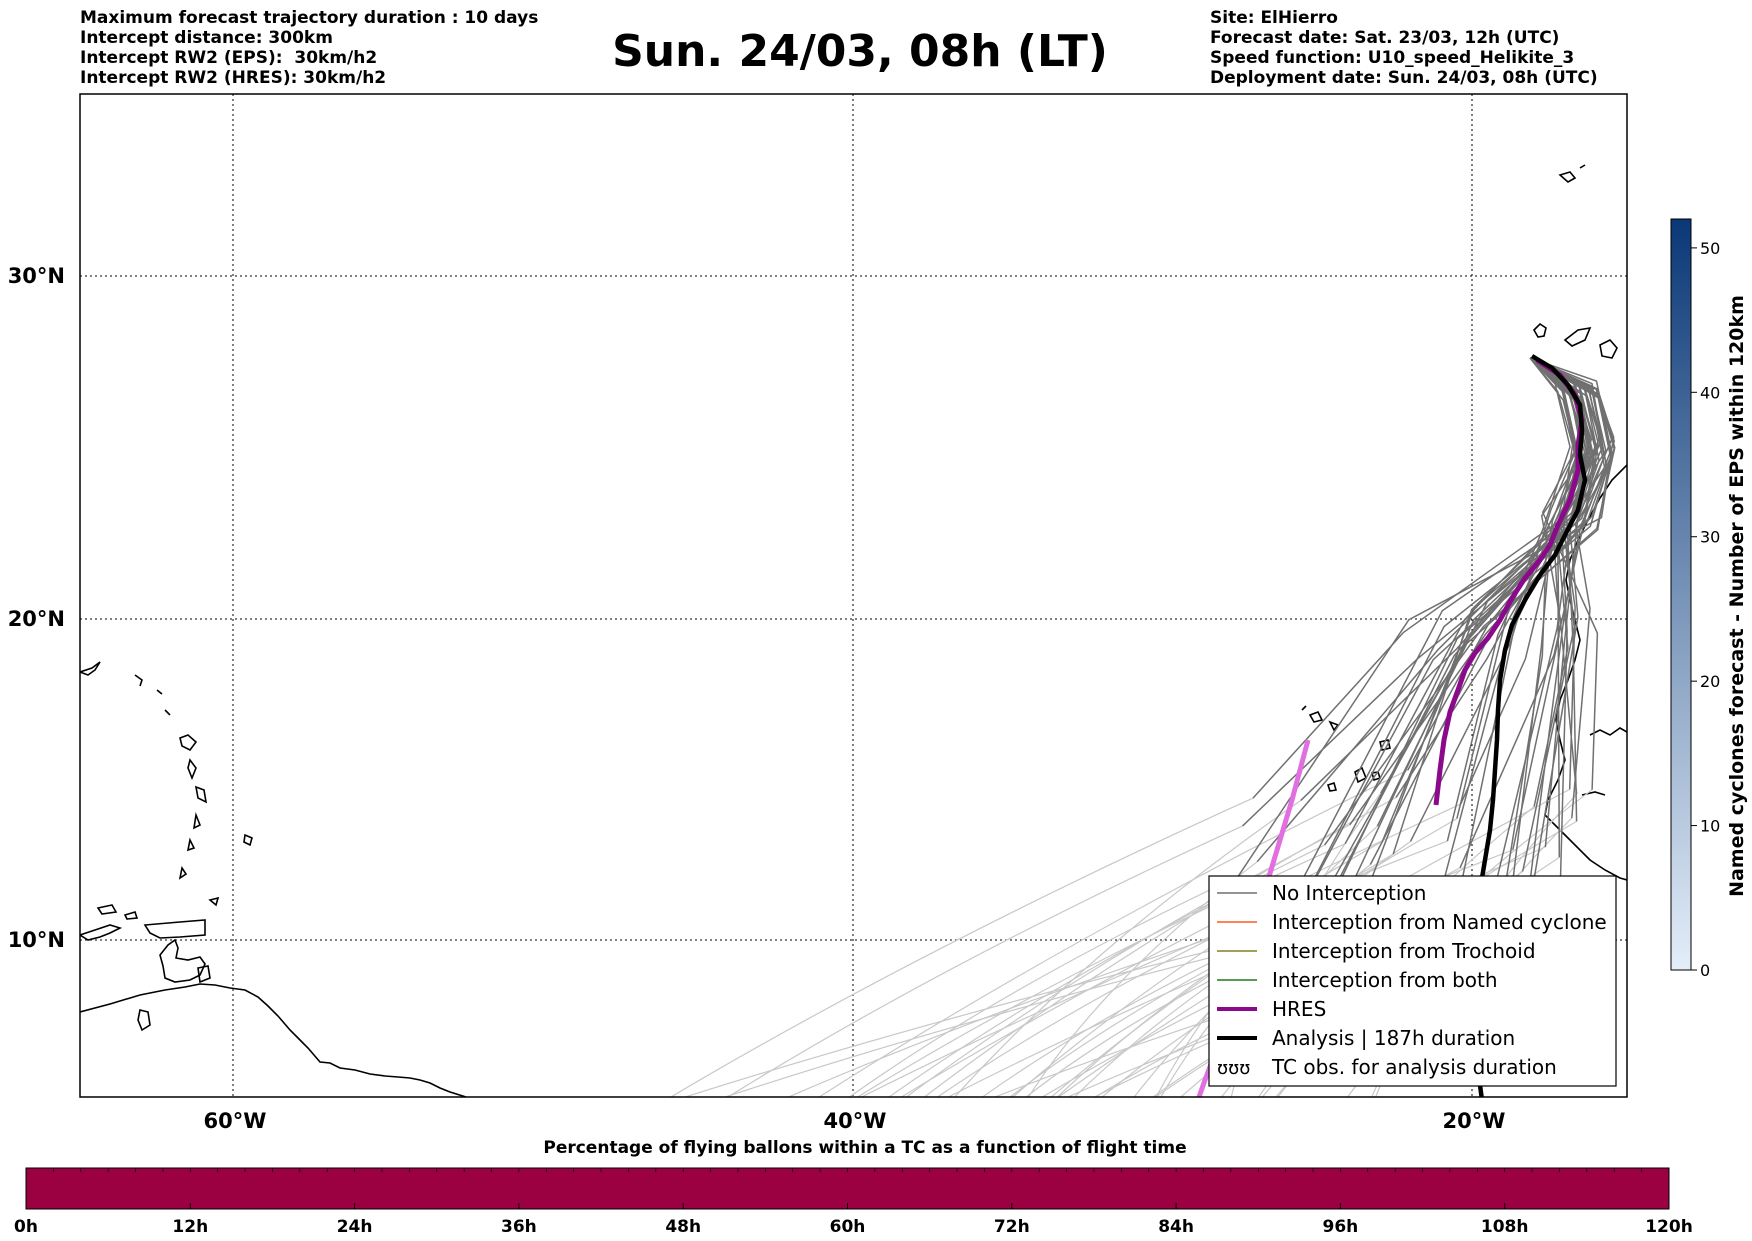  Describe the element at coordinates (101, 932) in the screenshot. I see `coast-guajira` at that location.